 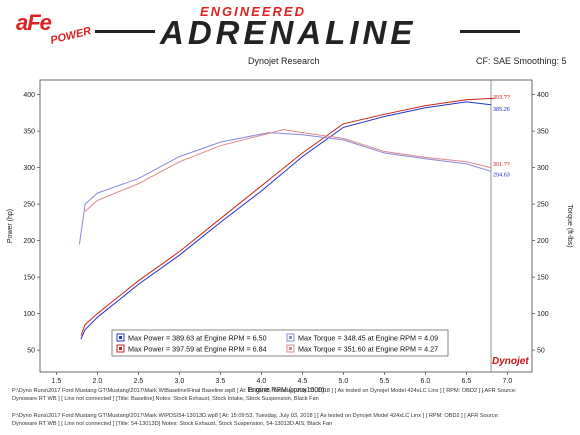 What do you see at coordinates (510, 361) in the screenshot?
I see `dynojet-watermark: Dynojet` at bounding box center [510, 361].